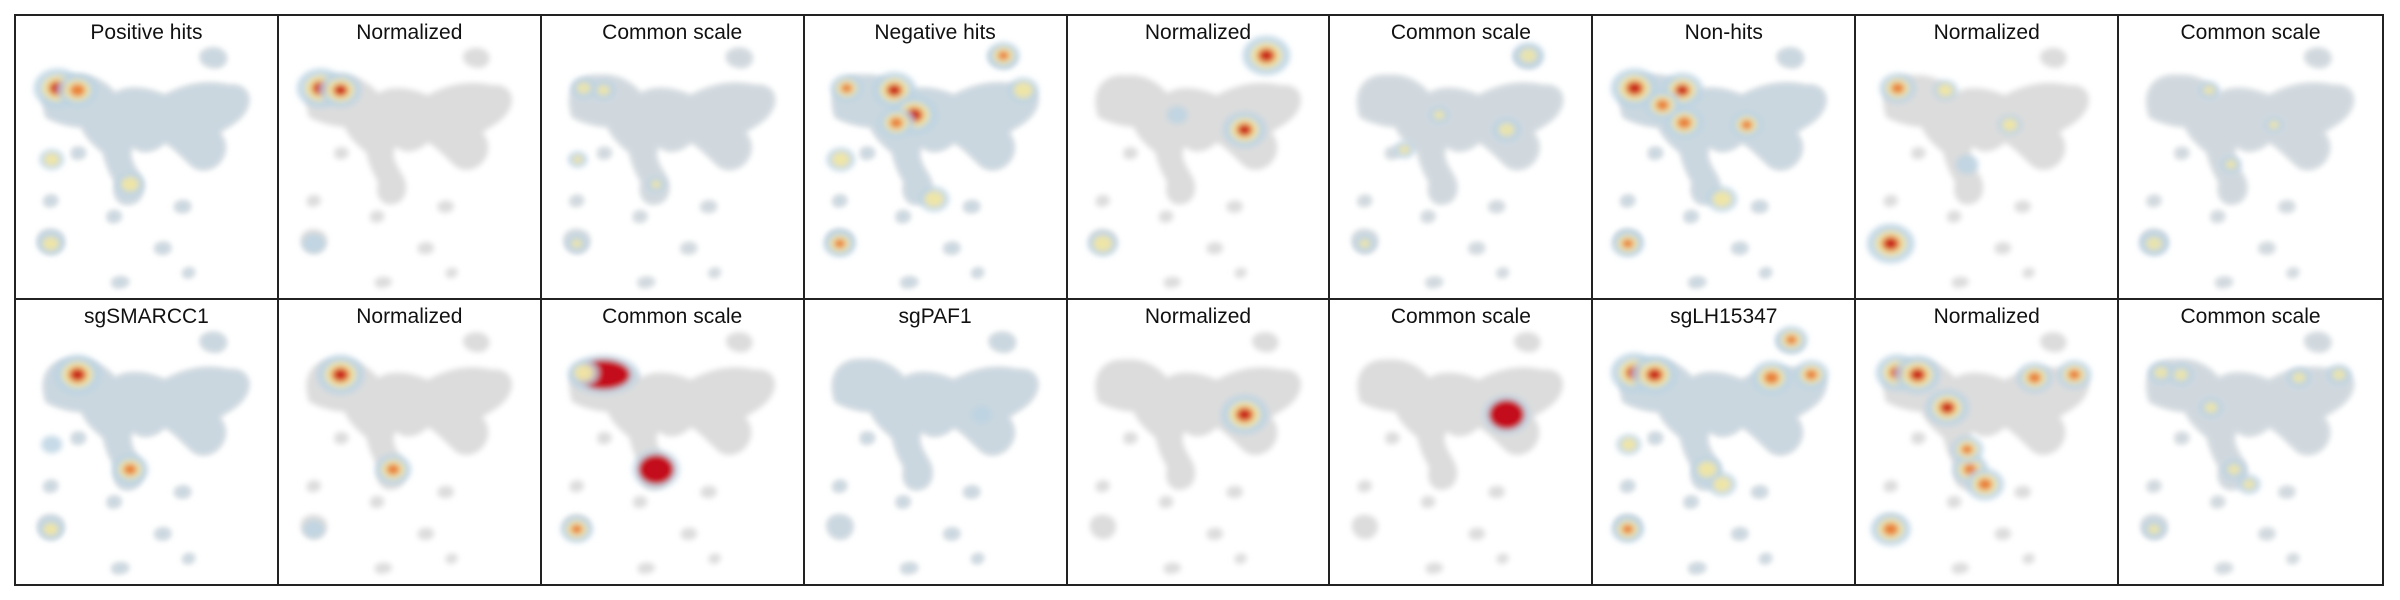 Image resolution: width=2400 pixels, height=600 pixels. I want to click on panel-13: sgPAF1, so click(936, 442).